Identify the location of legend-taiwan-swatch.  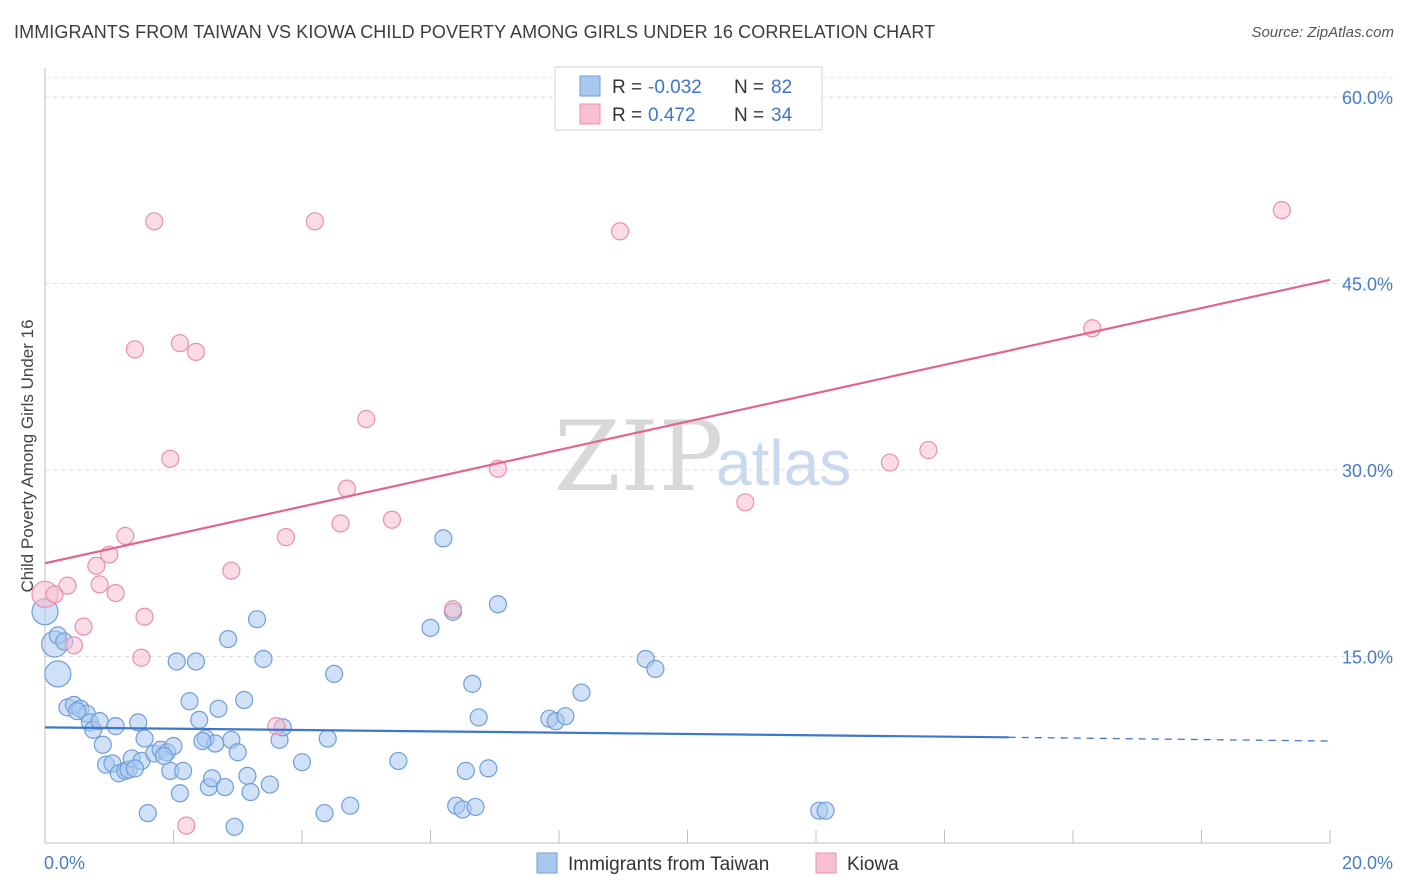
(547, 863).